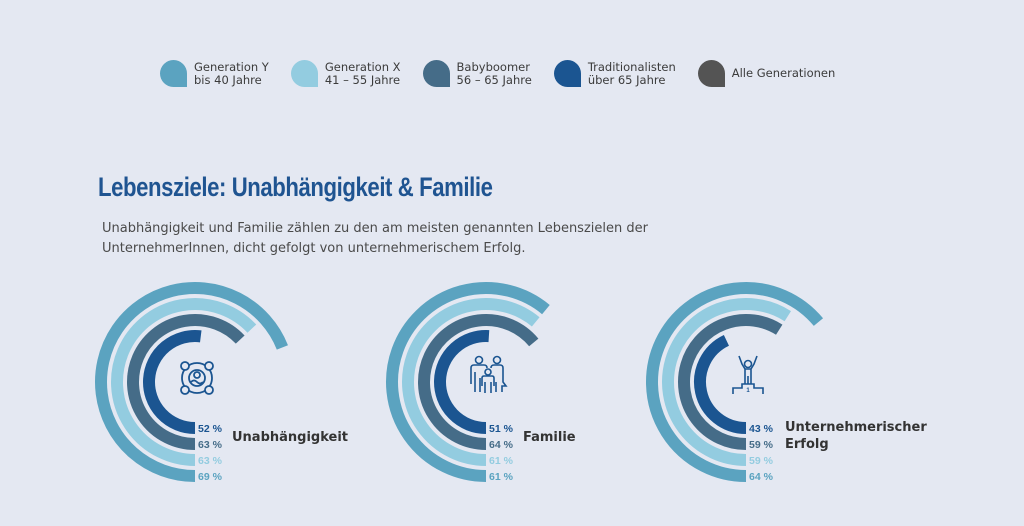 The height and width of the screenshot is (526, 1024). What do you see at coordinates (210, 429) in the screenshot?
I see `pct-label: 52 %` at bounding box center [210, 429].